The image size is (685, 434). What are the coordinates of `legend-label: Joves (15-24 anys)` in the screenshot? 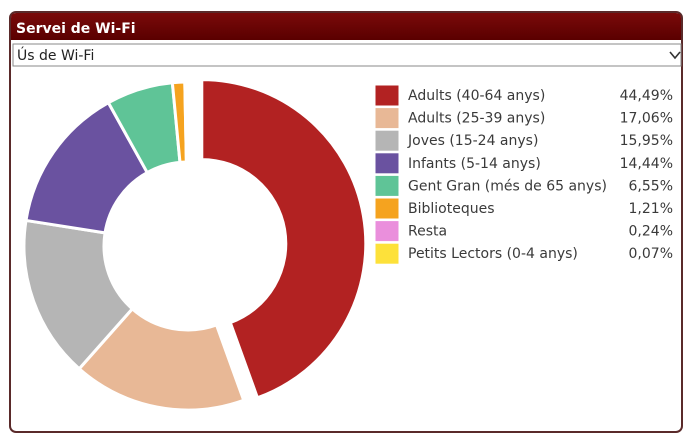 It's located at (472, 141).